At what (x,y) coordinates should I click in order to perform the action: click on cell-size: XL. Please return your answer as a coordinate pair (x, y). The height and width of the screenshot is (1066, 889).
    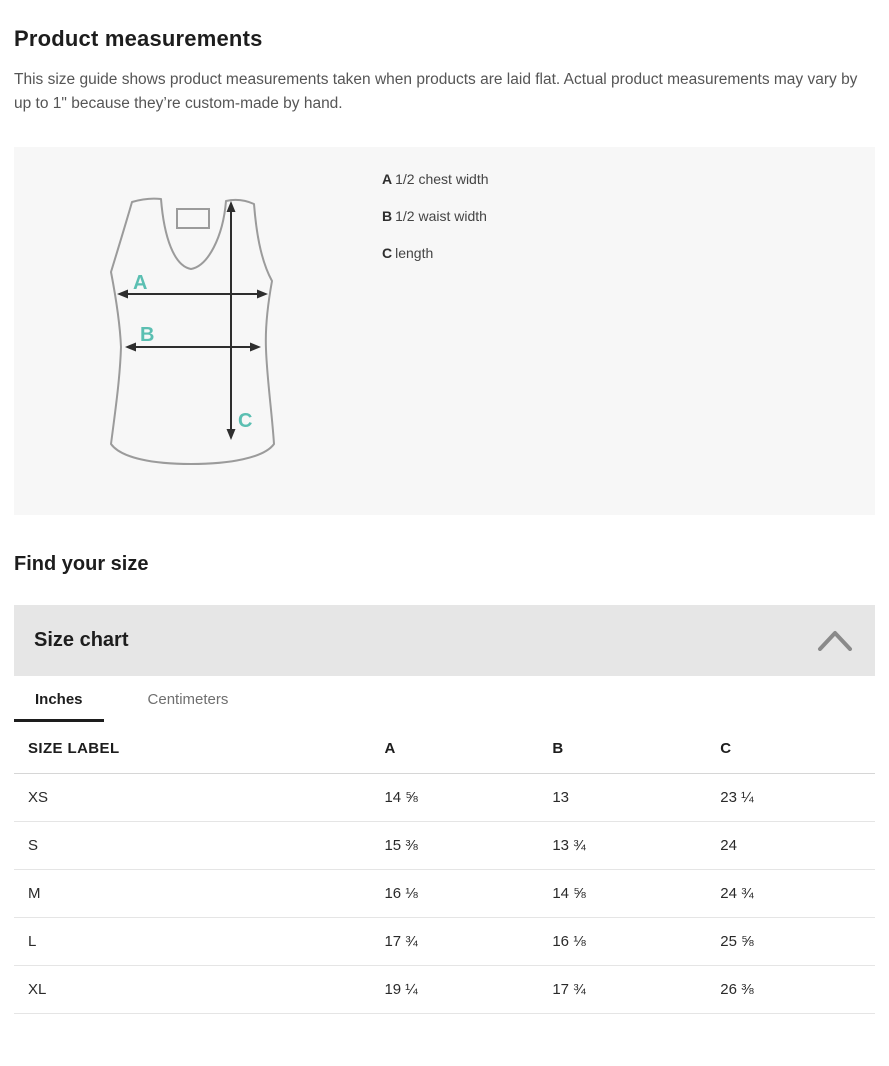
    Looking at the image, I should click on (192, 989).